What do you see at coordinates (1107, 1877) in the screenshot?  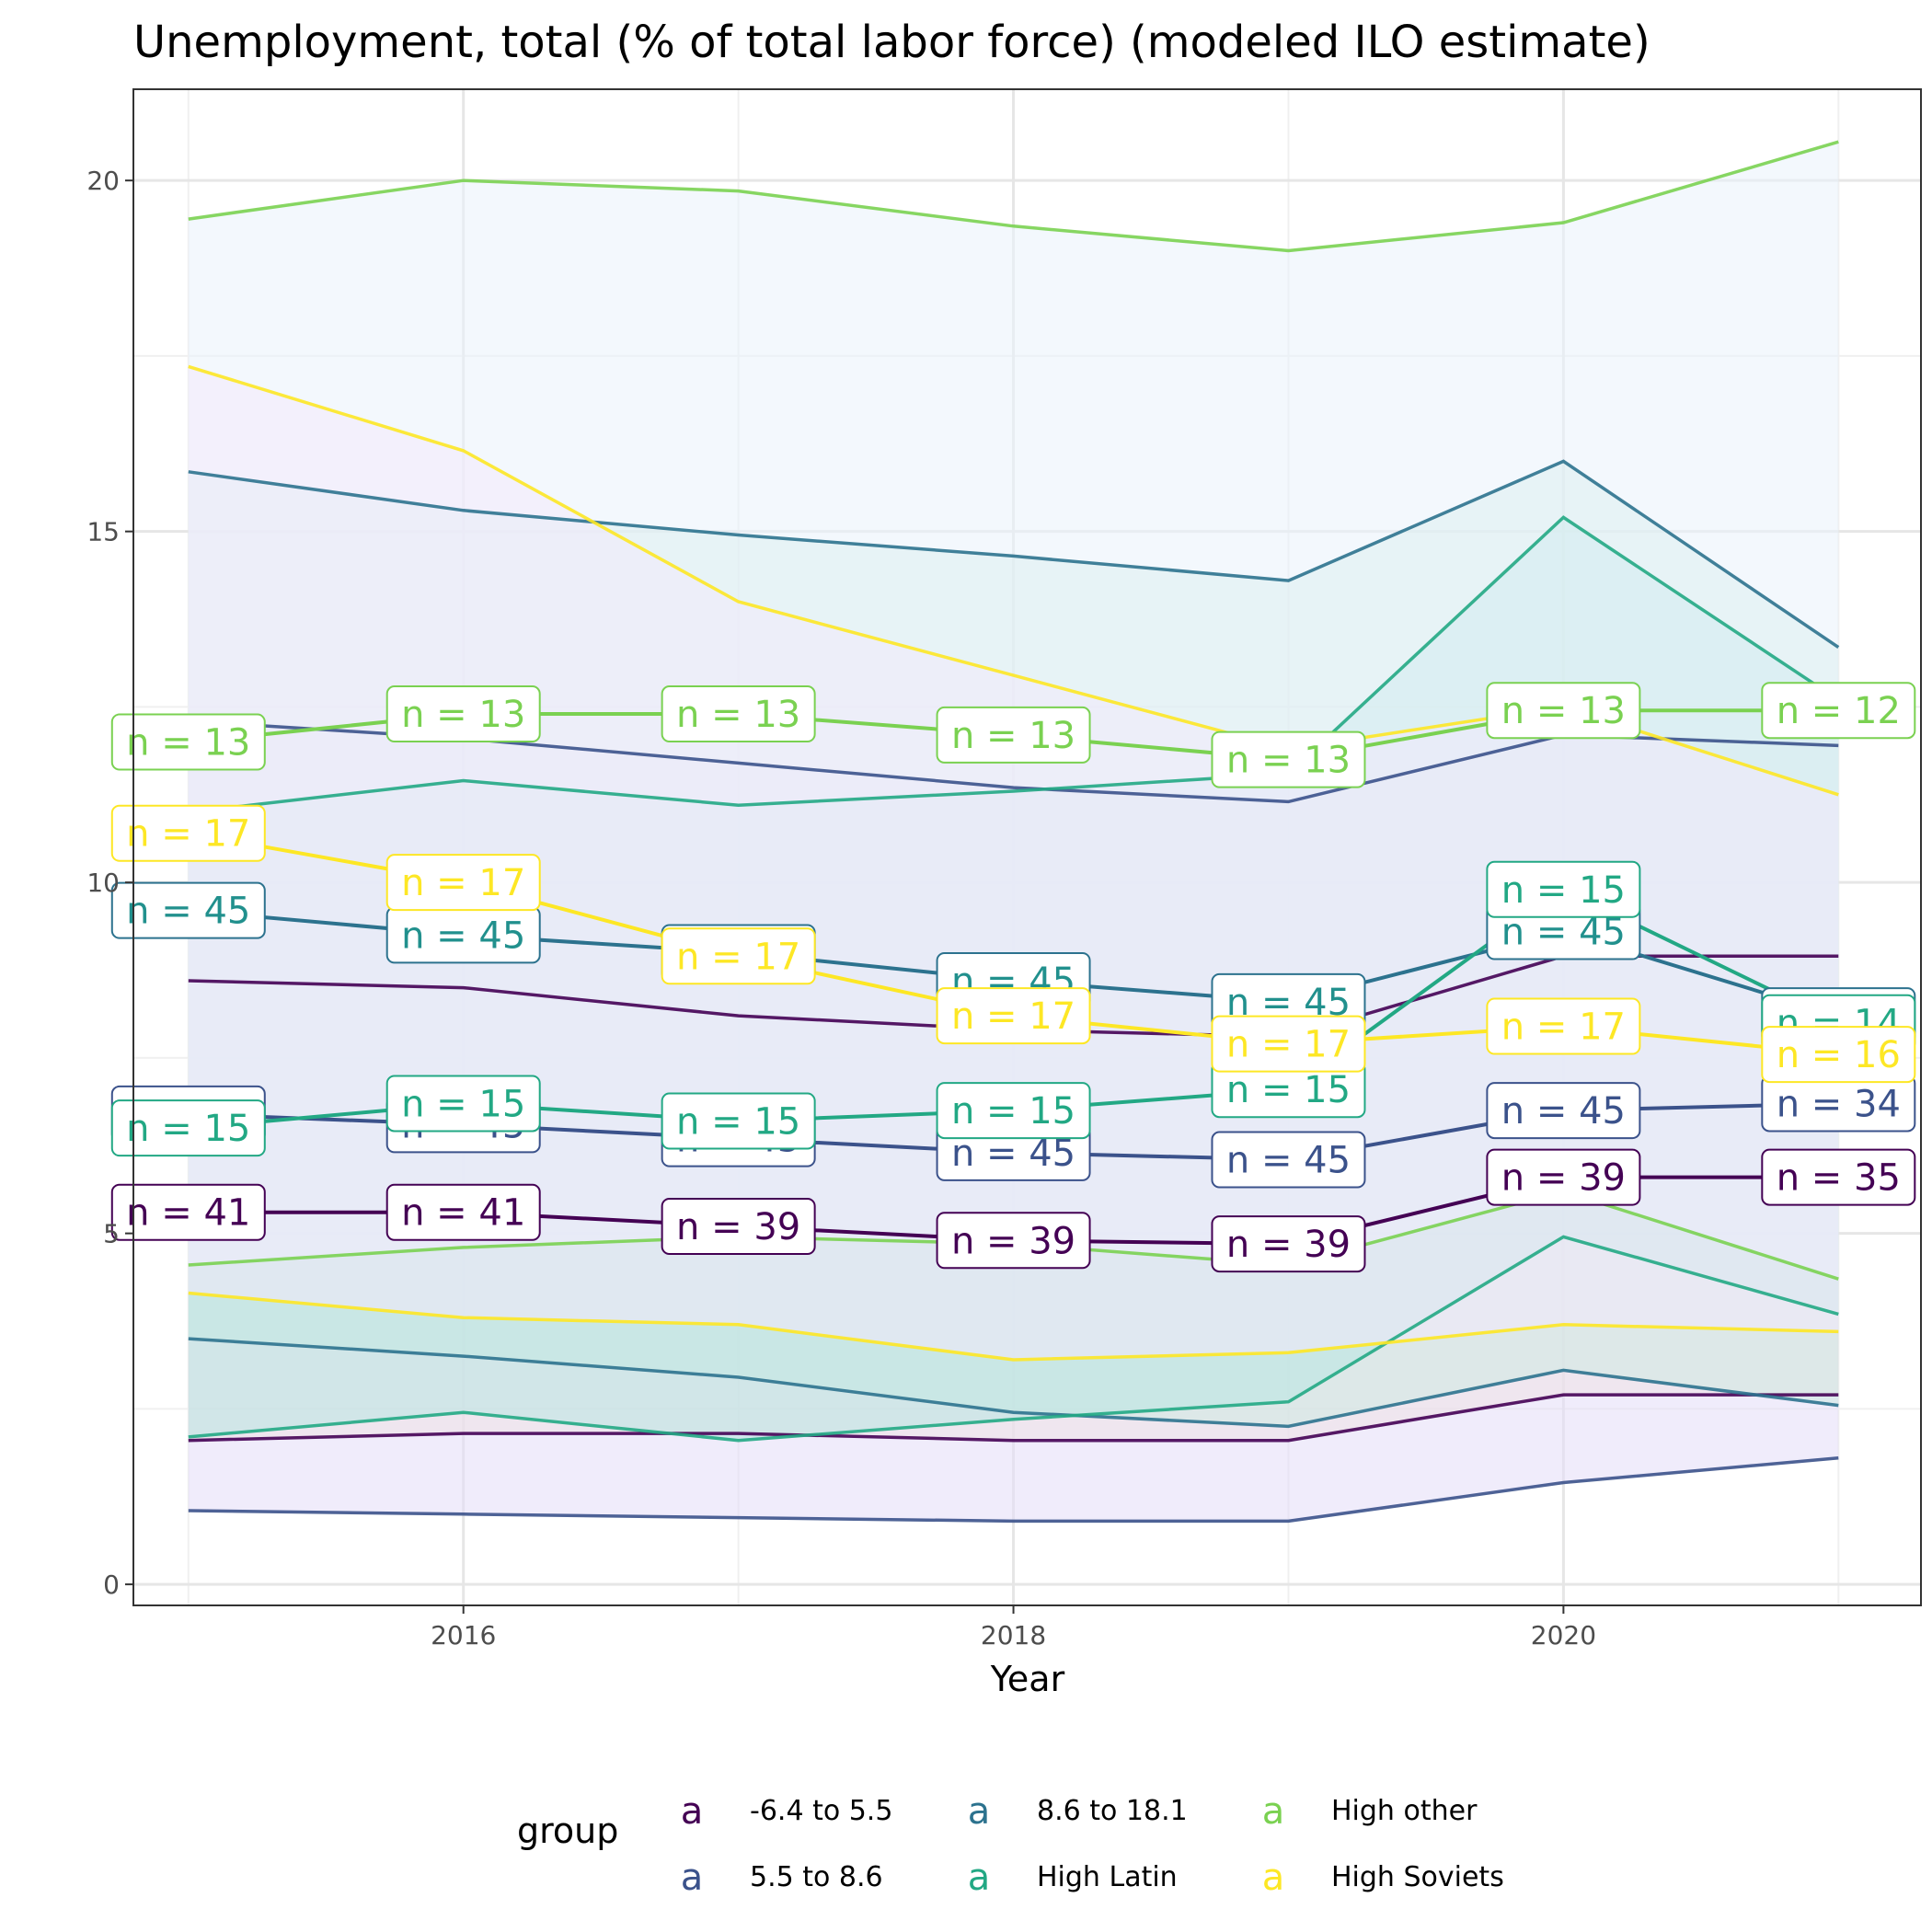 I see `legend-label: High Latin` at bounding box center [1107, 1877].